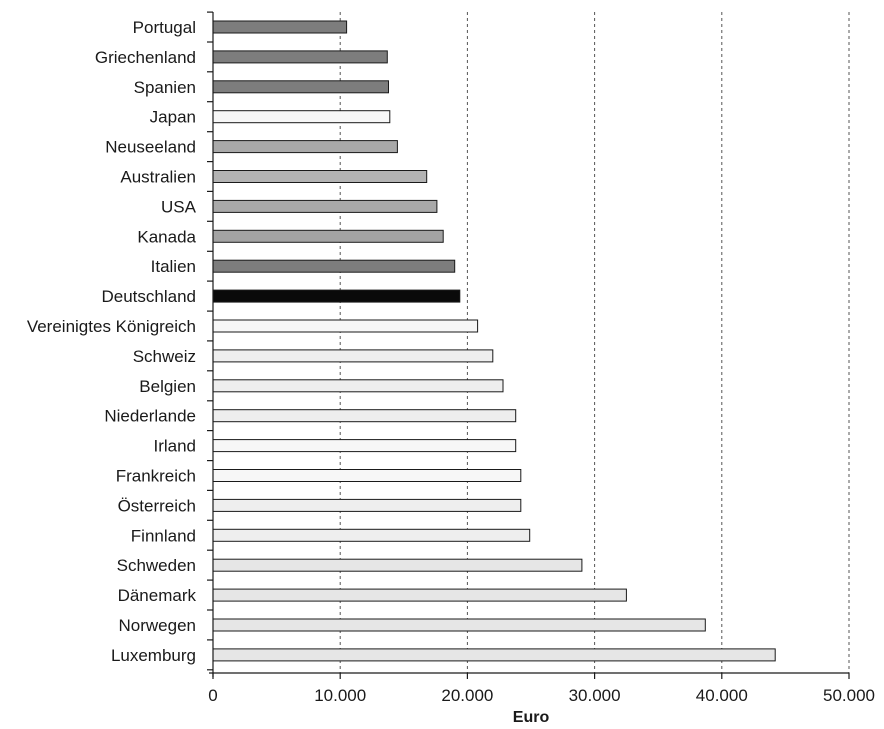 The height and width of the screenshot is (729, 884). What do you see at coordinates (156, 476) in the screenshot?
I see `category-label-15: Frankreich` at bounding box center [156, 476].